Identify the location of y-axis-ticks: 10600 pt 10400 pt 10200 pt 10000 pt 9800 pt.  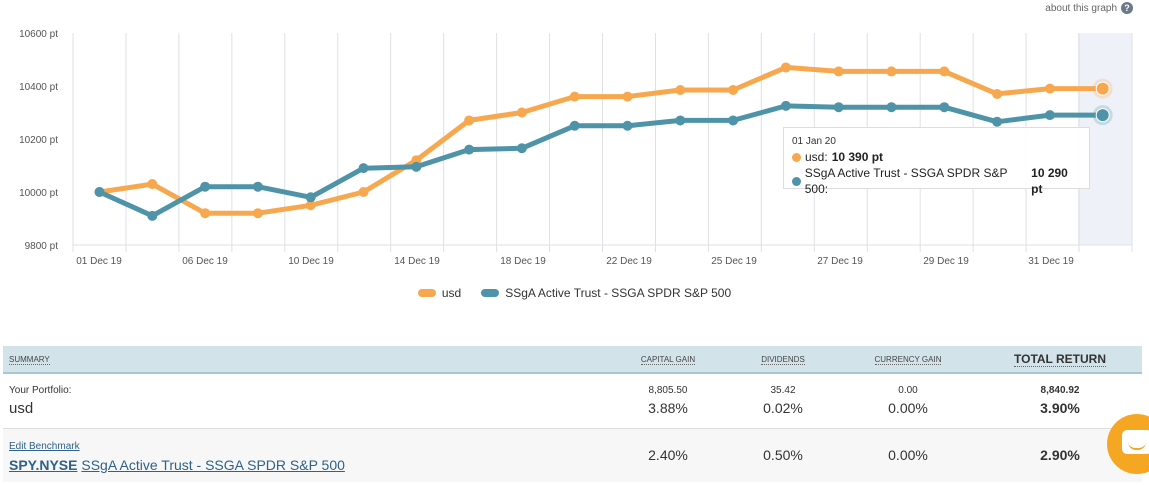
(38, 140).